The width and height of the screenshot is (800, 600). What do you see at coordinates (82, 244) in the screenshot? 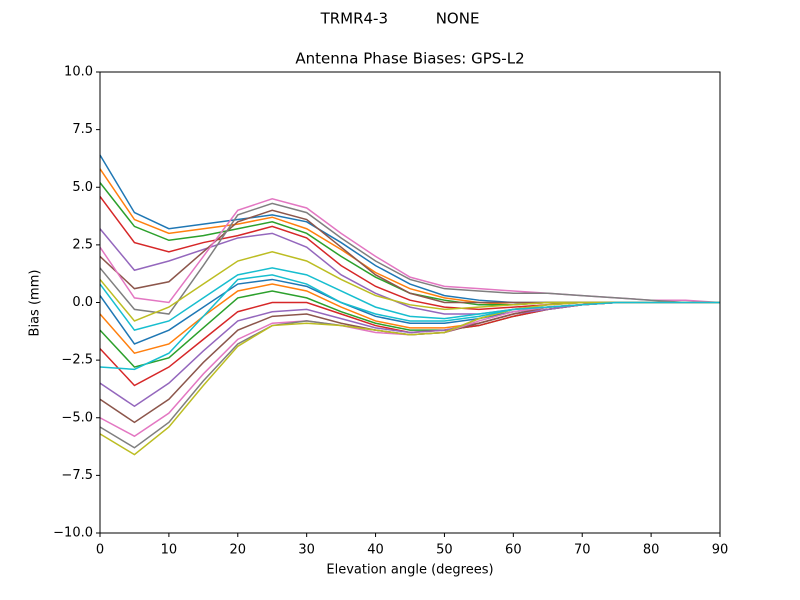
I see `y-tick-label: 2.5` at bounding box center [82, 244].